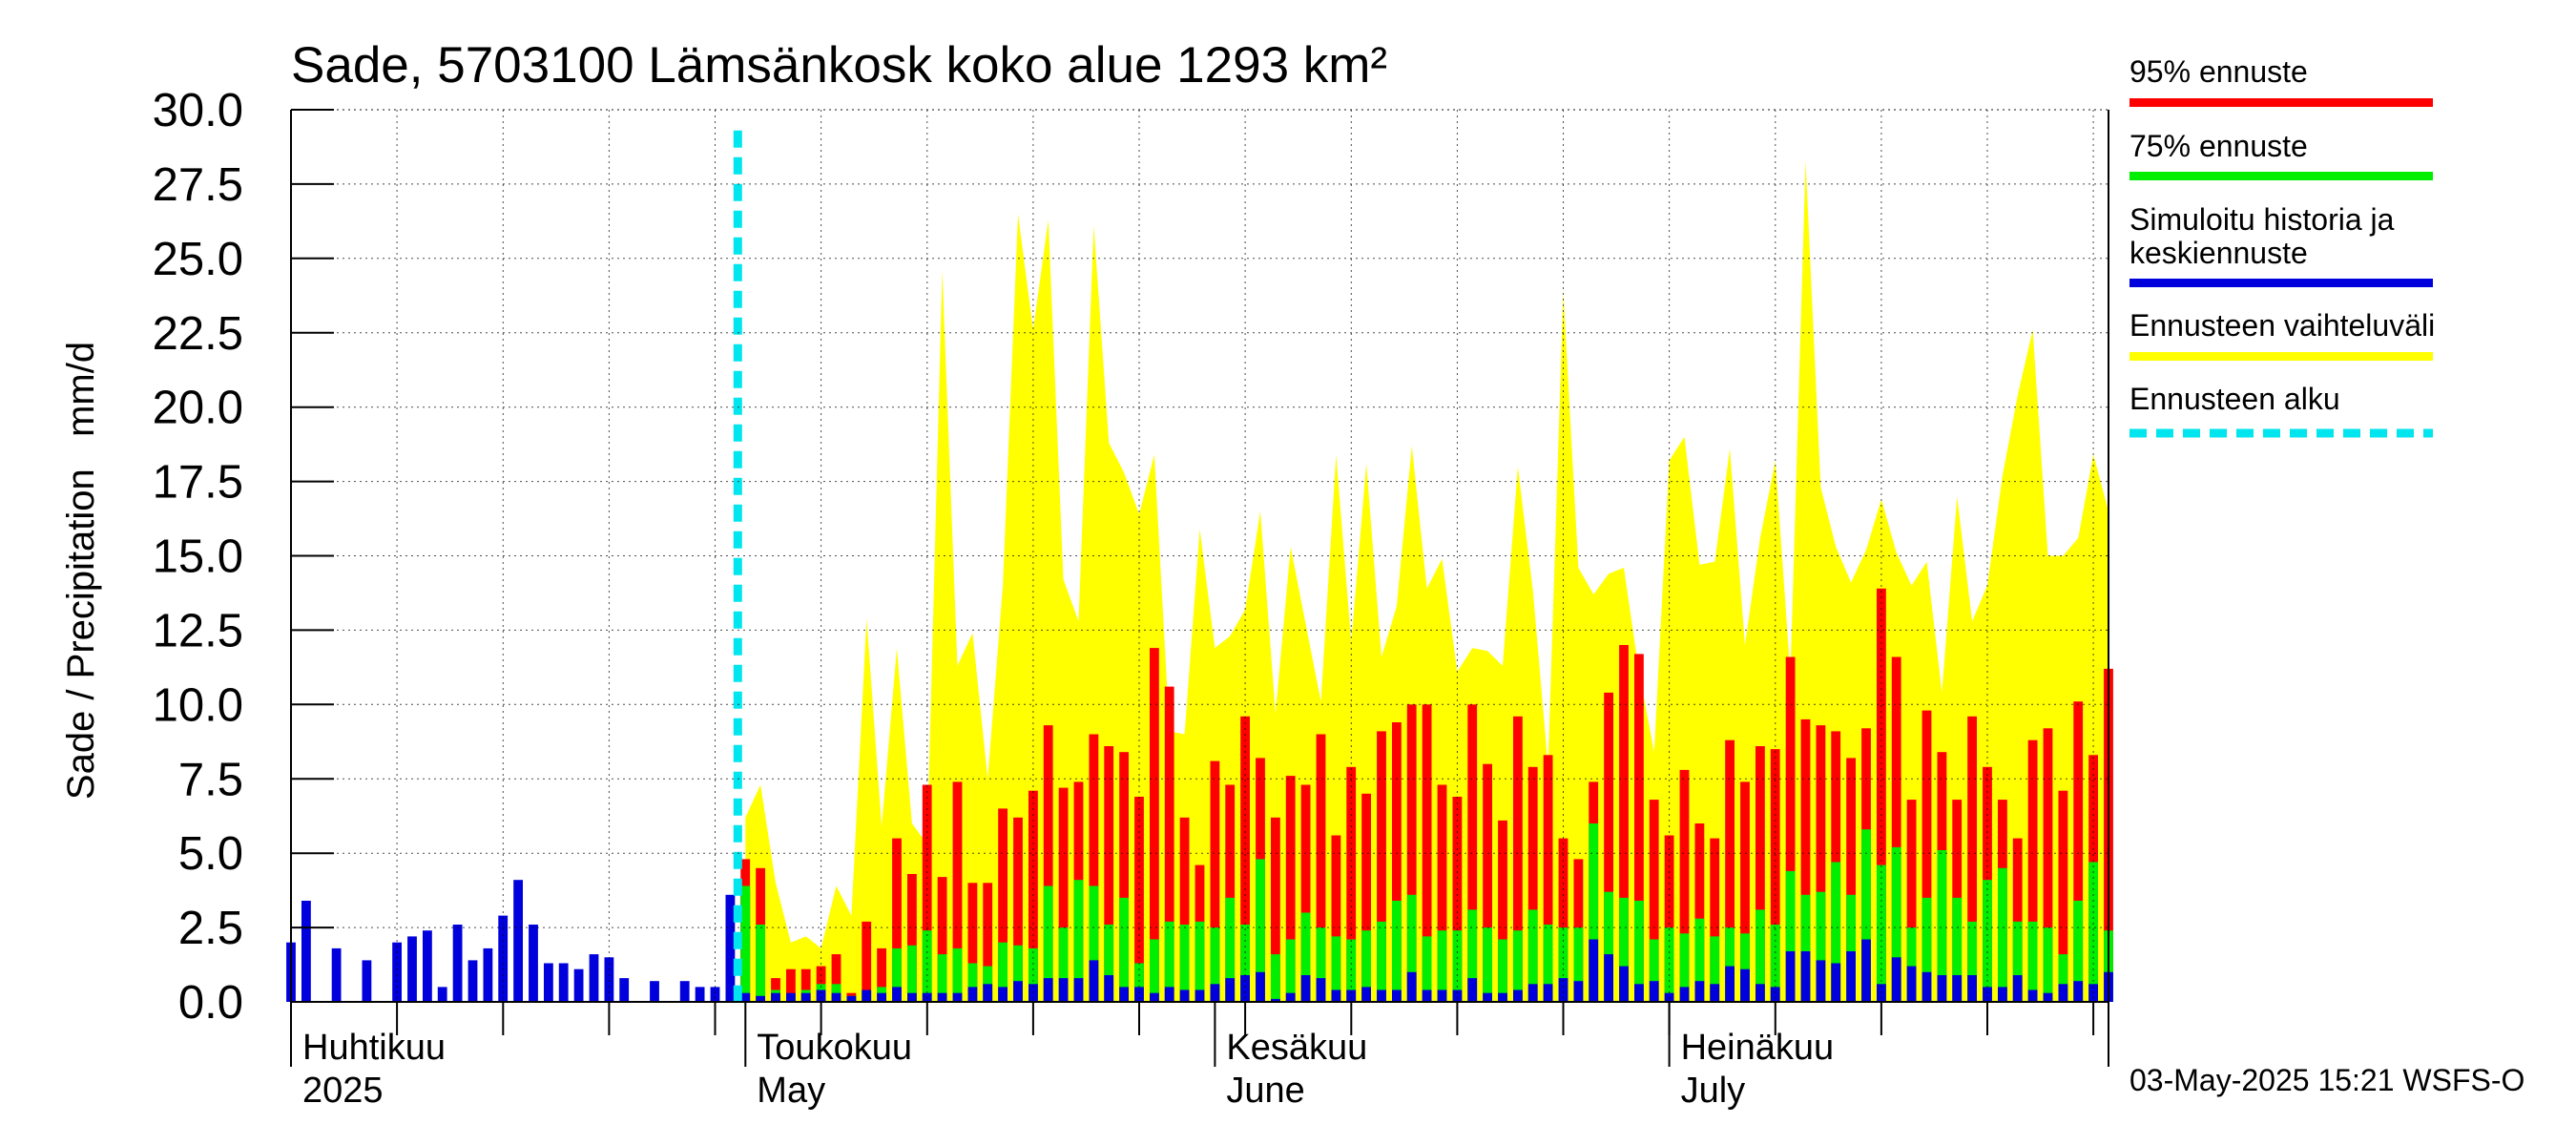 The width and height of the screenshot is (2576, 1145). What do you see at coordinates (374, 1048) in the screenshot?
I see `month-label-fi: Huhtikuu` at bounding box center [374, 1048].